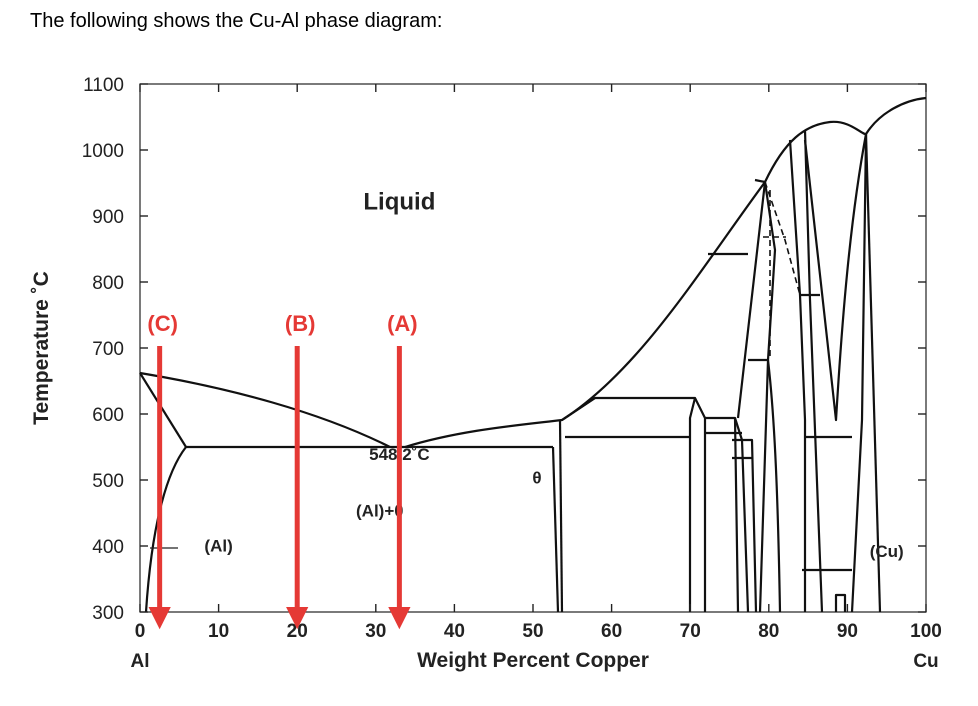 This screenshot has height=706, width=978. Describe the element at coordinates (634, 504) in the screenshot. I see `intermetallic-region-a` at that location.